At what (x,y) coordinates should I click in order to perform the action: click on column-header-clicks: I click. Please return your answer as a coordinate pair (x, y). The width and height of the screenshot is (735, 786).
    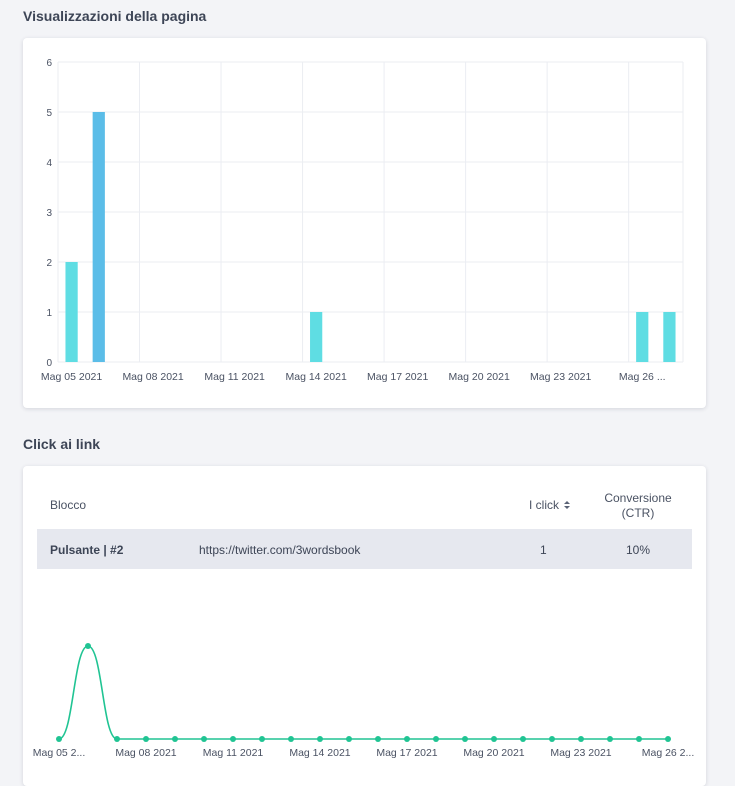
    Looking at the image, I should click on (550, 505).